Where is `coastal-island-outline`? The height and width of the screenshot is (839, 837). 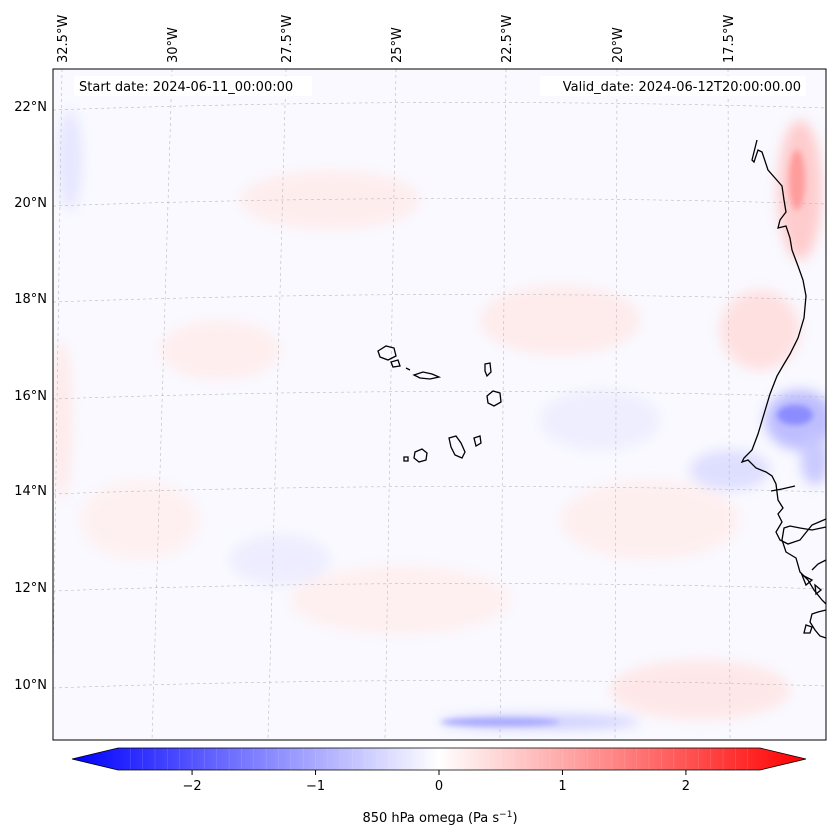 coastal-island-outline is located at coordinates (808, 629).